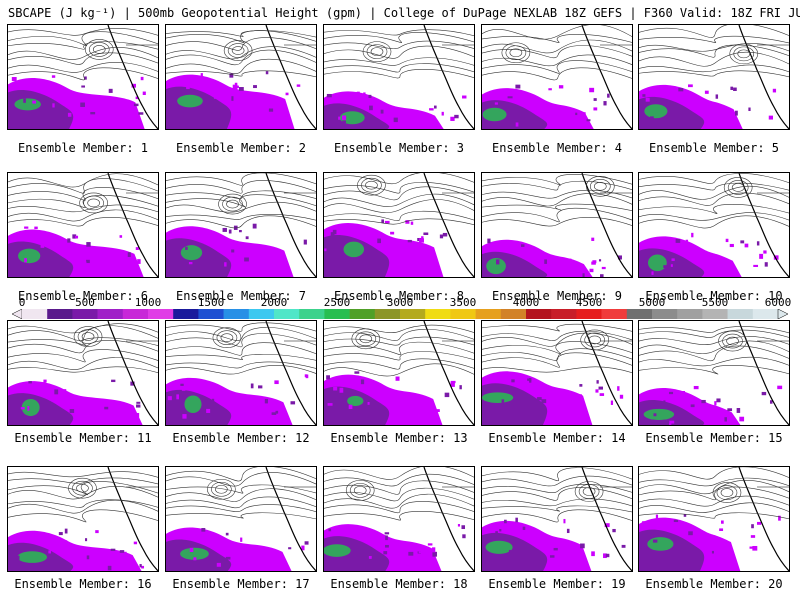  What do you see at coordinates (557, 148) in the screenshot?
I see `ensemble-member-label: Ensemble Member: 4` at bounding box center [557, 148].